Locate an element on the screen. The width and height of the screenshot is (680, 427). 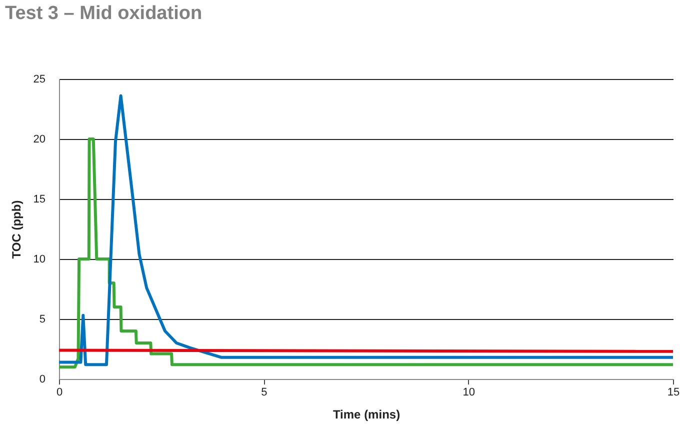
x-tick-label: 15 is located at coordinates (673, 392).